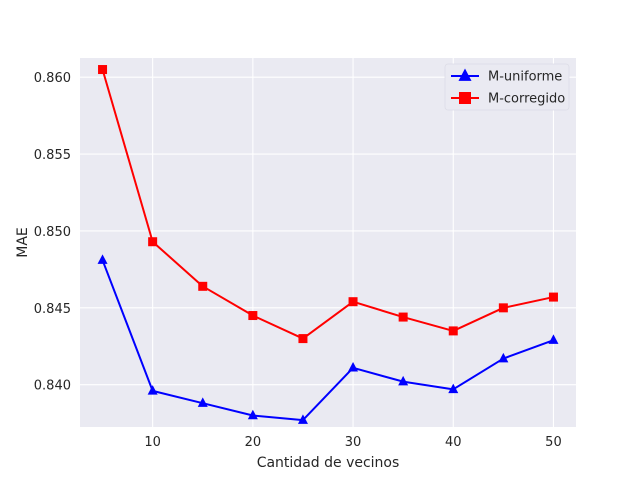 The image size is (640, 485). I want to click on legend-item: M-uniforme, so click(506, 76).